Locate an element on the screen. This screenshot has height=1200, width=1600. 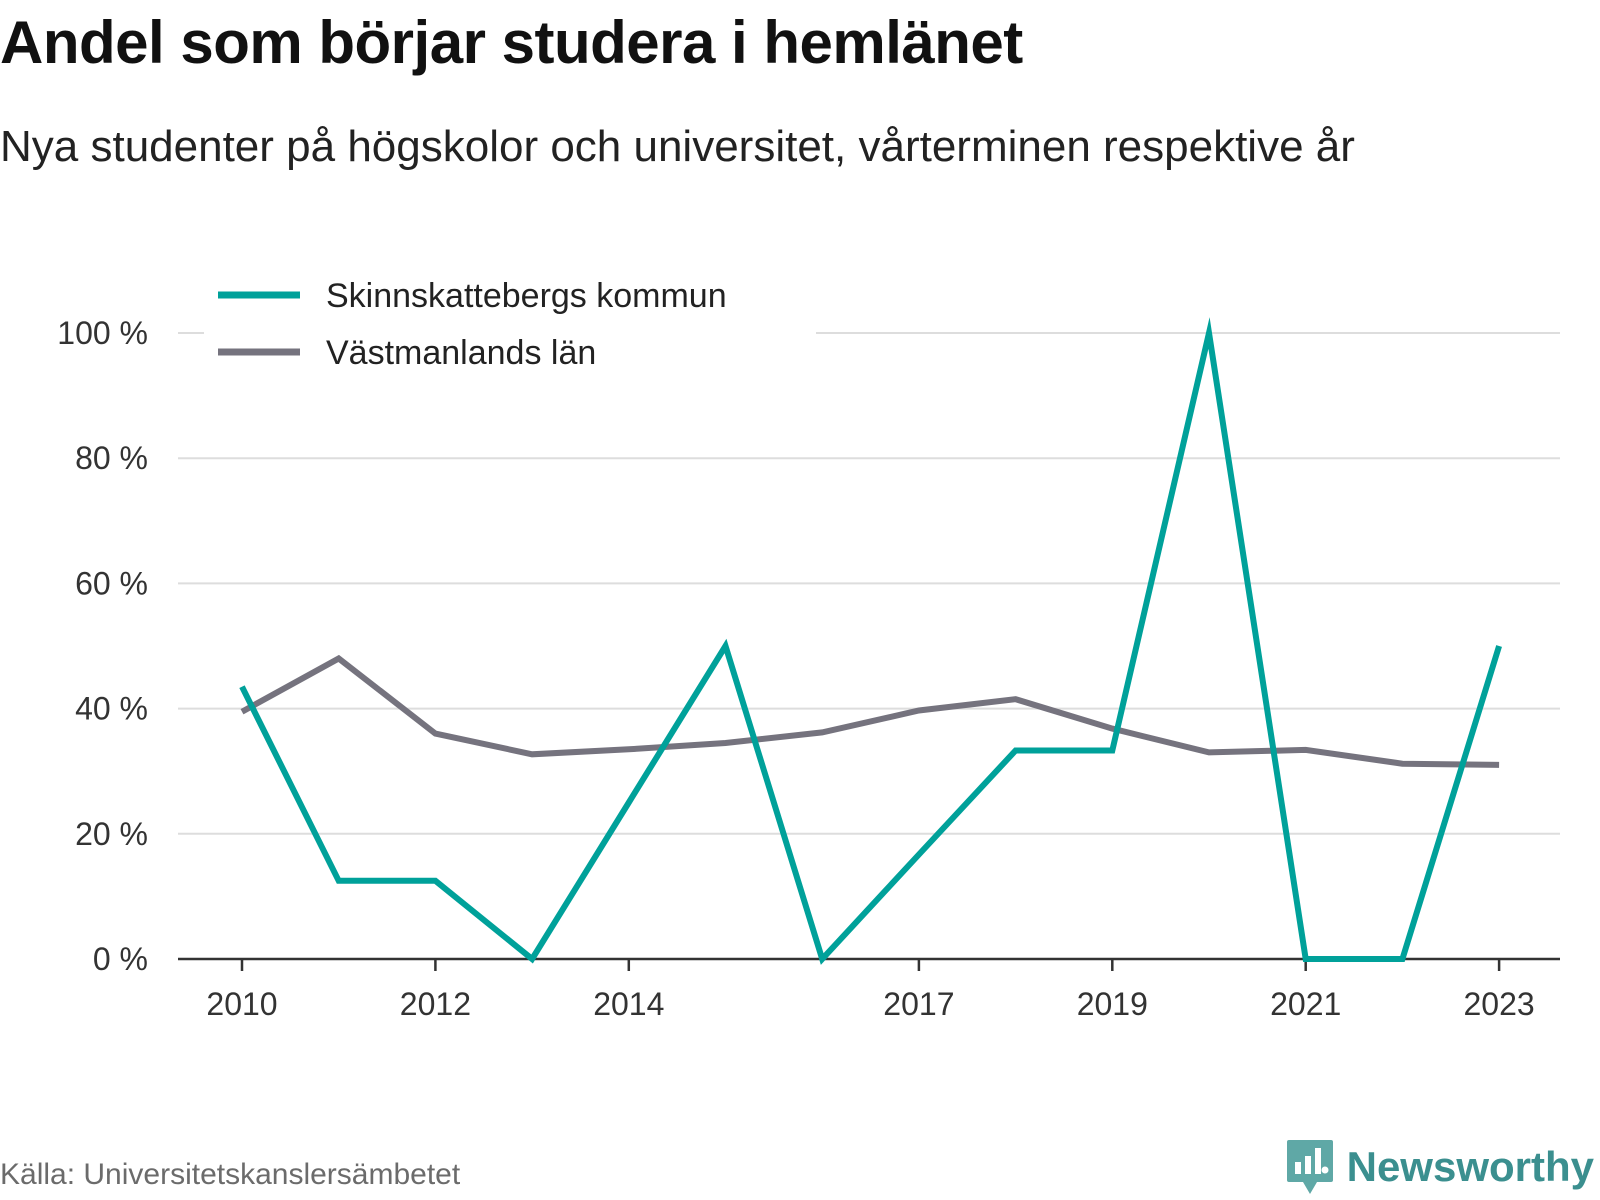
legend-label: Västmanlands län is located at coordinates (461, 353).